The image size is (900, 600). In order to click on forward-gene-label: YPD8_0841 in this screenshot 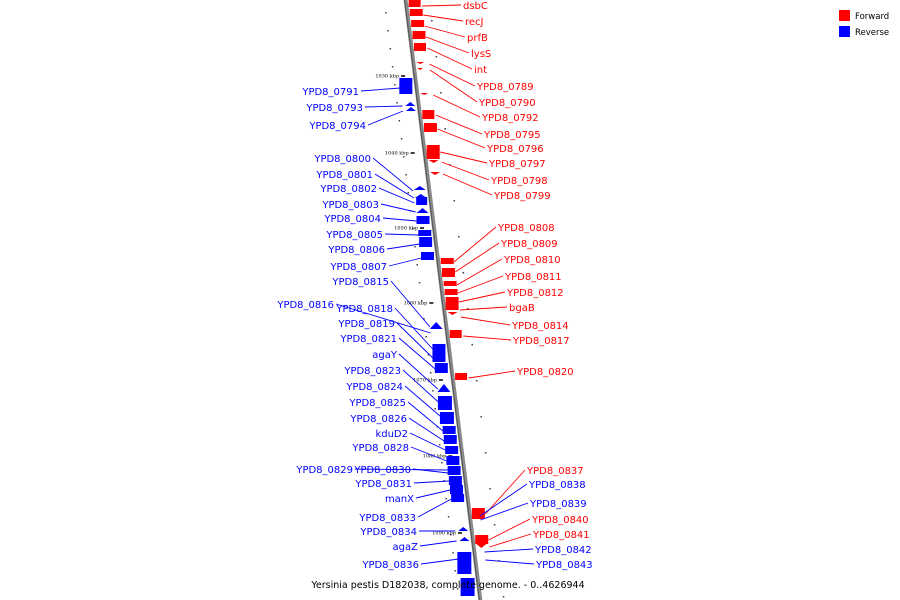, I will do `click(539, 539)`.